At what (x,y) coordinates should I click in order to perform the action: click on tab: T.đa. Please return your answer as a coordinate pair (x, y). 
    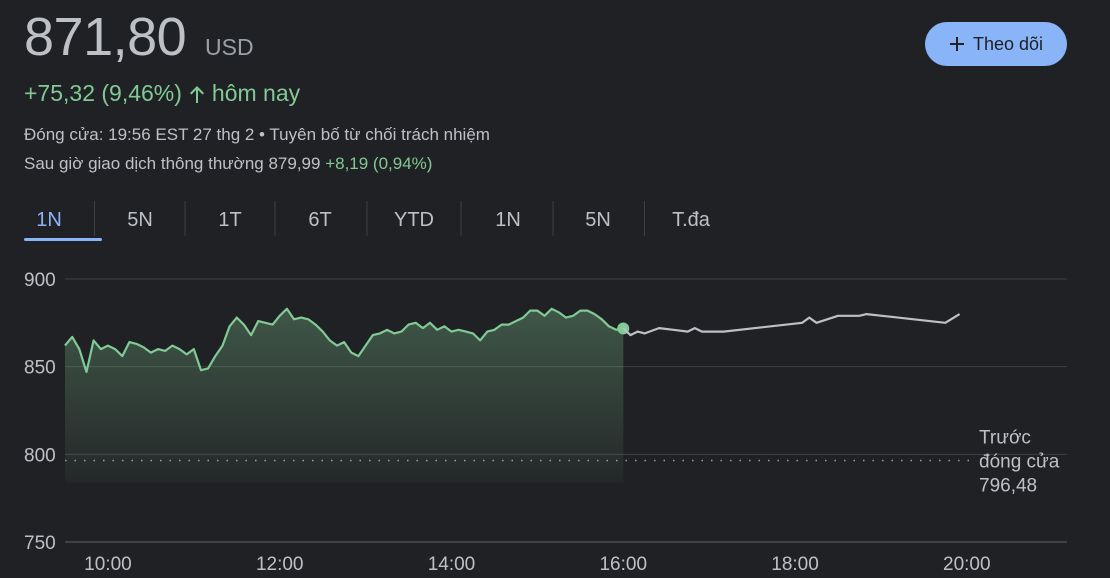
    Looking at the image, I should click on (691, 220).